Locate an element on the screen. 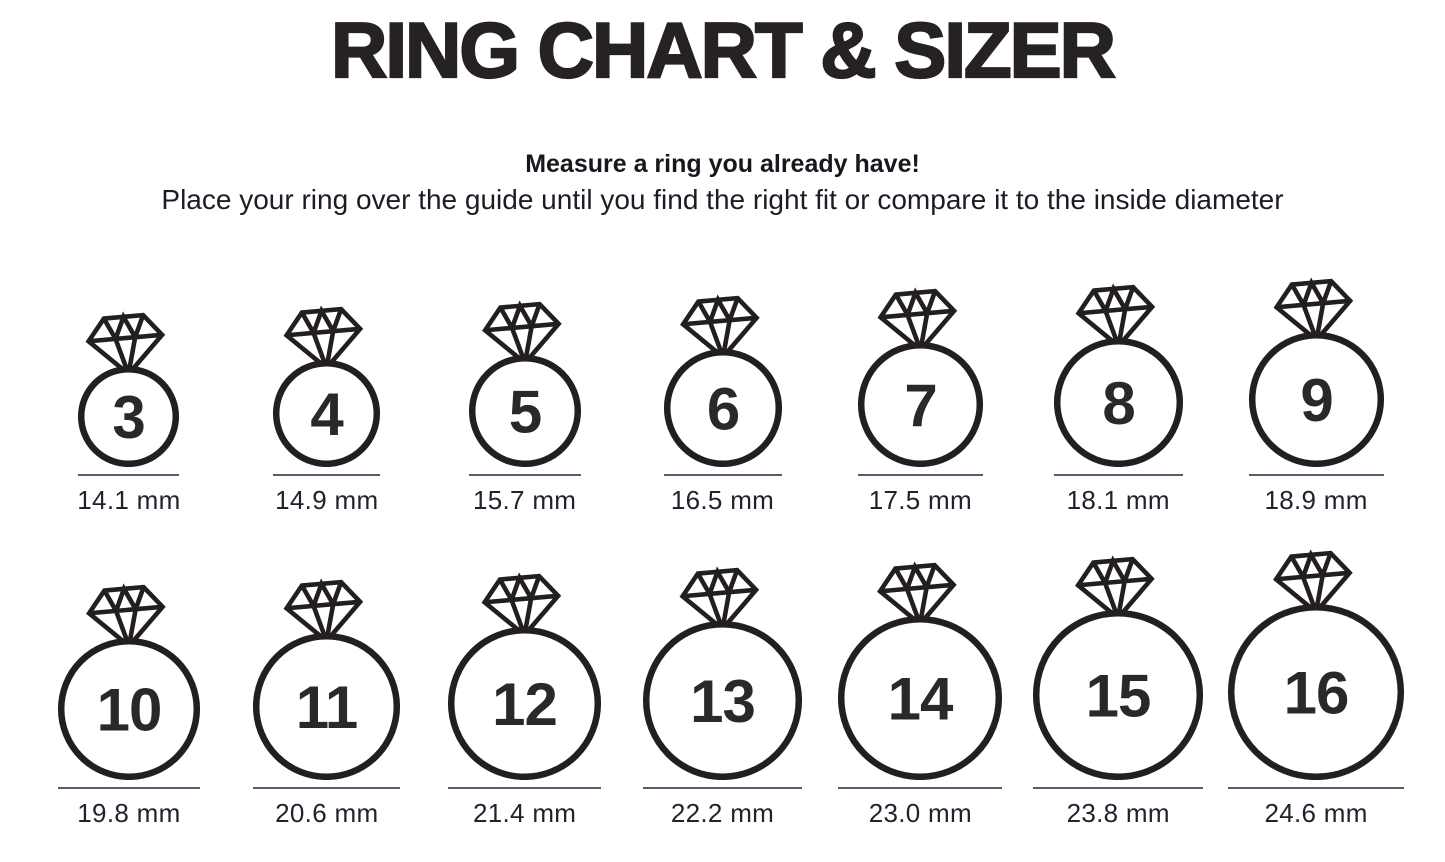  ring-size-item: 9 18.9 mm is located at coordinates (1316, 396).